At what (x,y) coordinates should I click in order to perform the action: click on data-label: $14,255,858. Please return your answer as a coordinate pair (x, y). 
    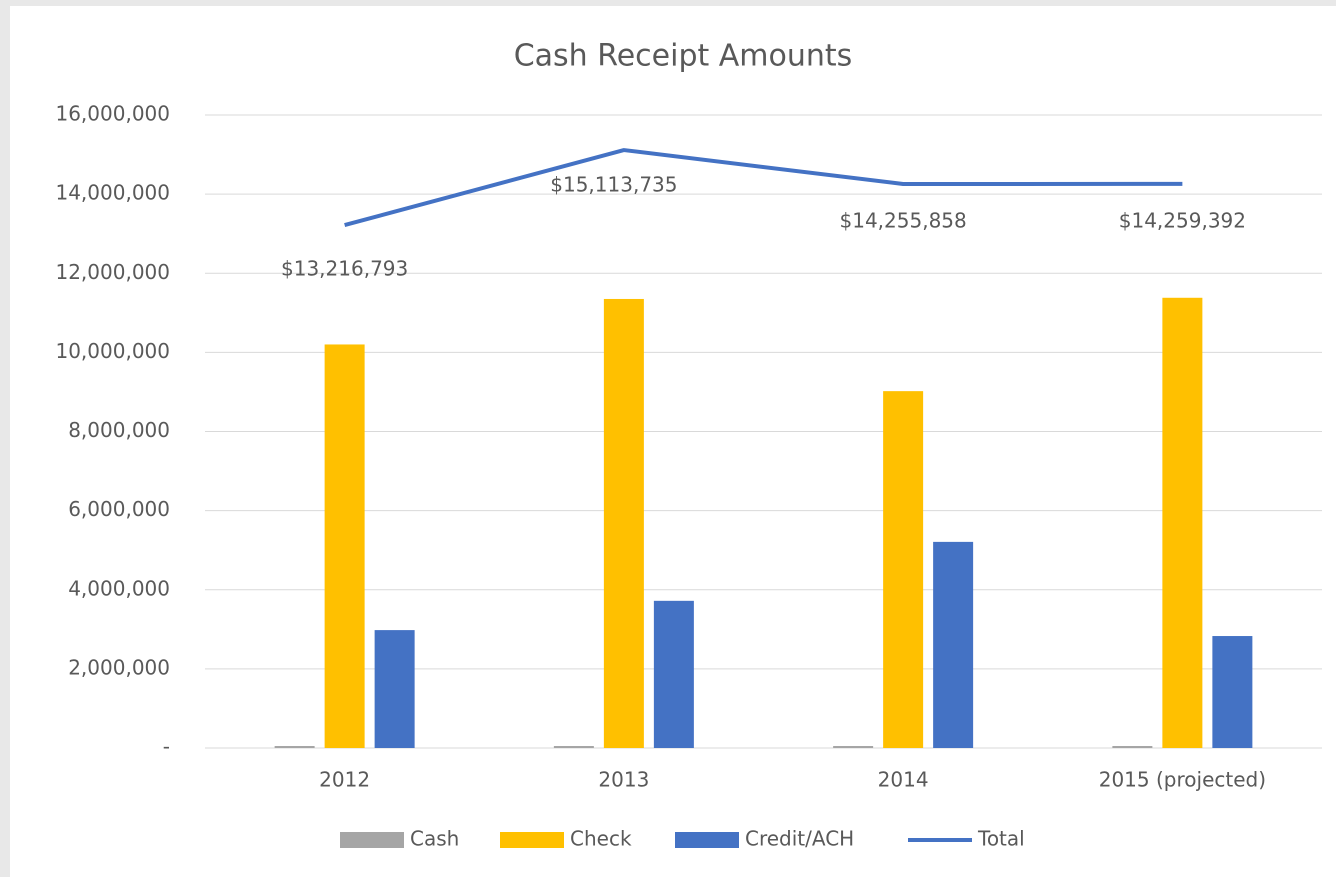
    Looking at the image, I should click on (903, 221).